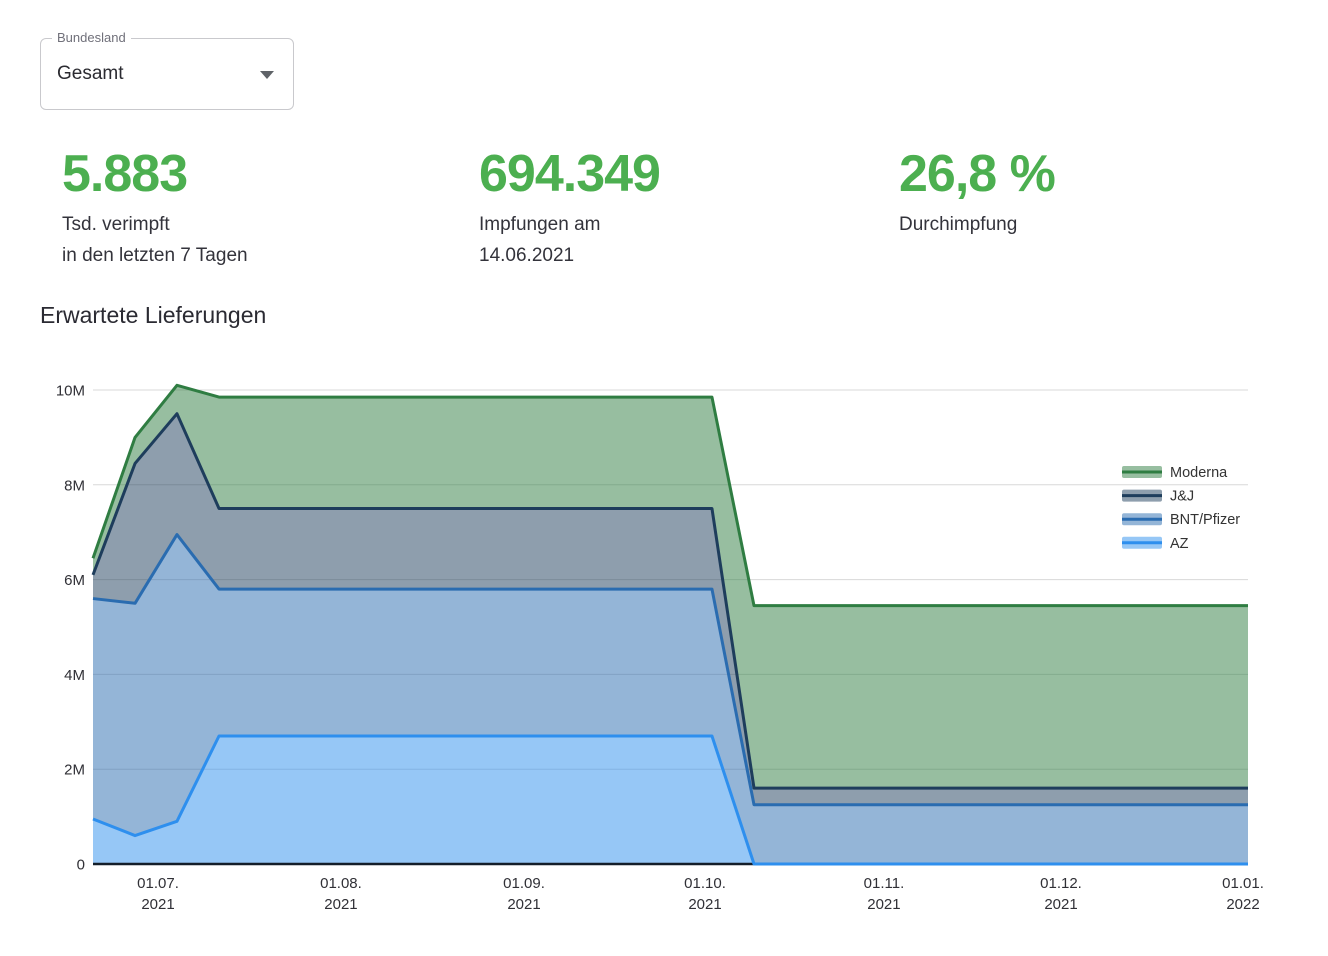 The height and width of the screenshot is (956, 1328). What do you see at coordinates (74, 770) in the screenshot?
I see `y-tick-label: 2M` at bounding box center [74, 770].